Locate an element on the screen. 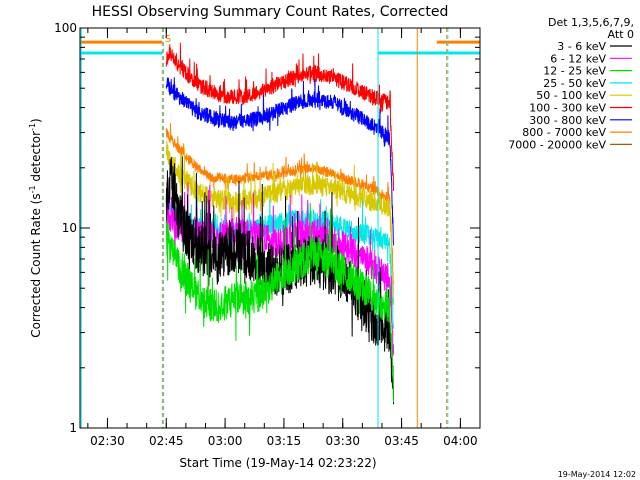 The image size is (640, 480). y-axis-label-sup: -1 is located at coordinates (32, 189).